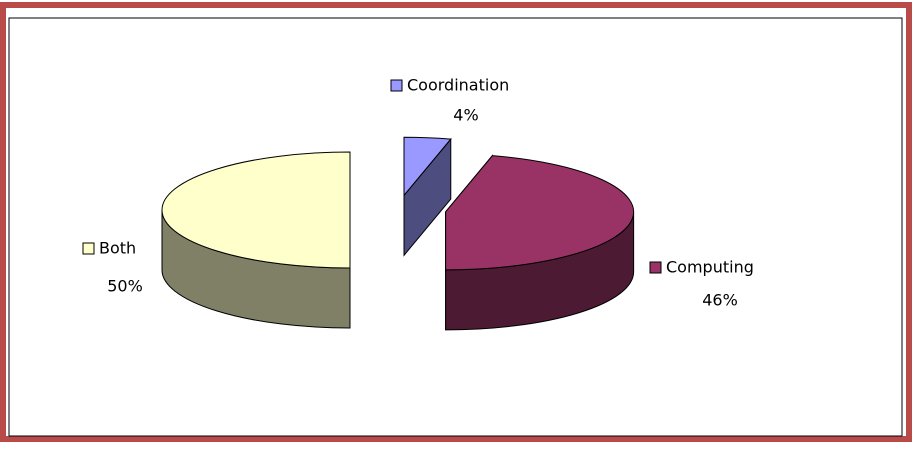 The image size is (912, 471). I want to click on slice-label: Coordination, so click(458, 85).